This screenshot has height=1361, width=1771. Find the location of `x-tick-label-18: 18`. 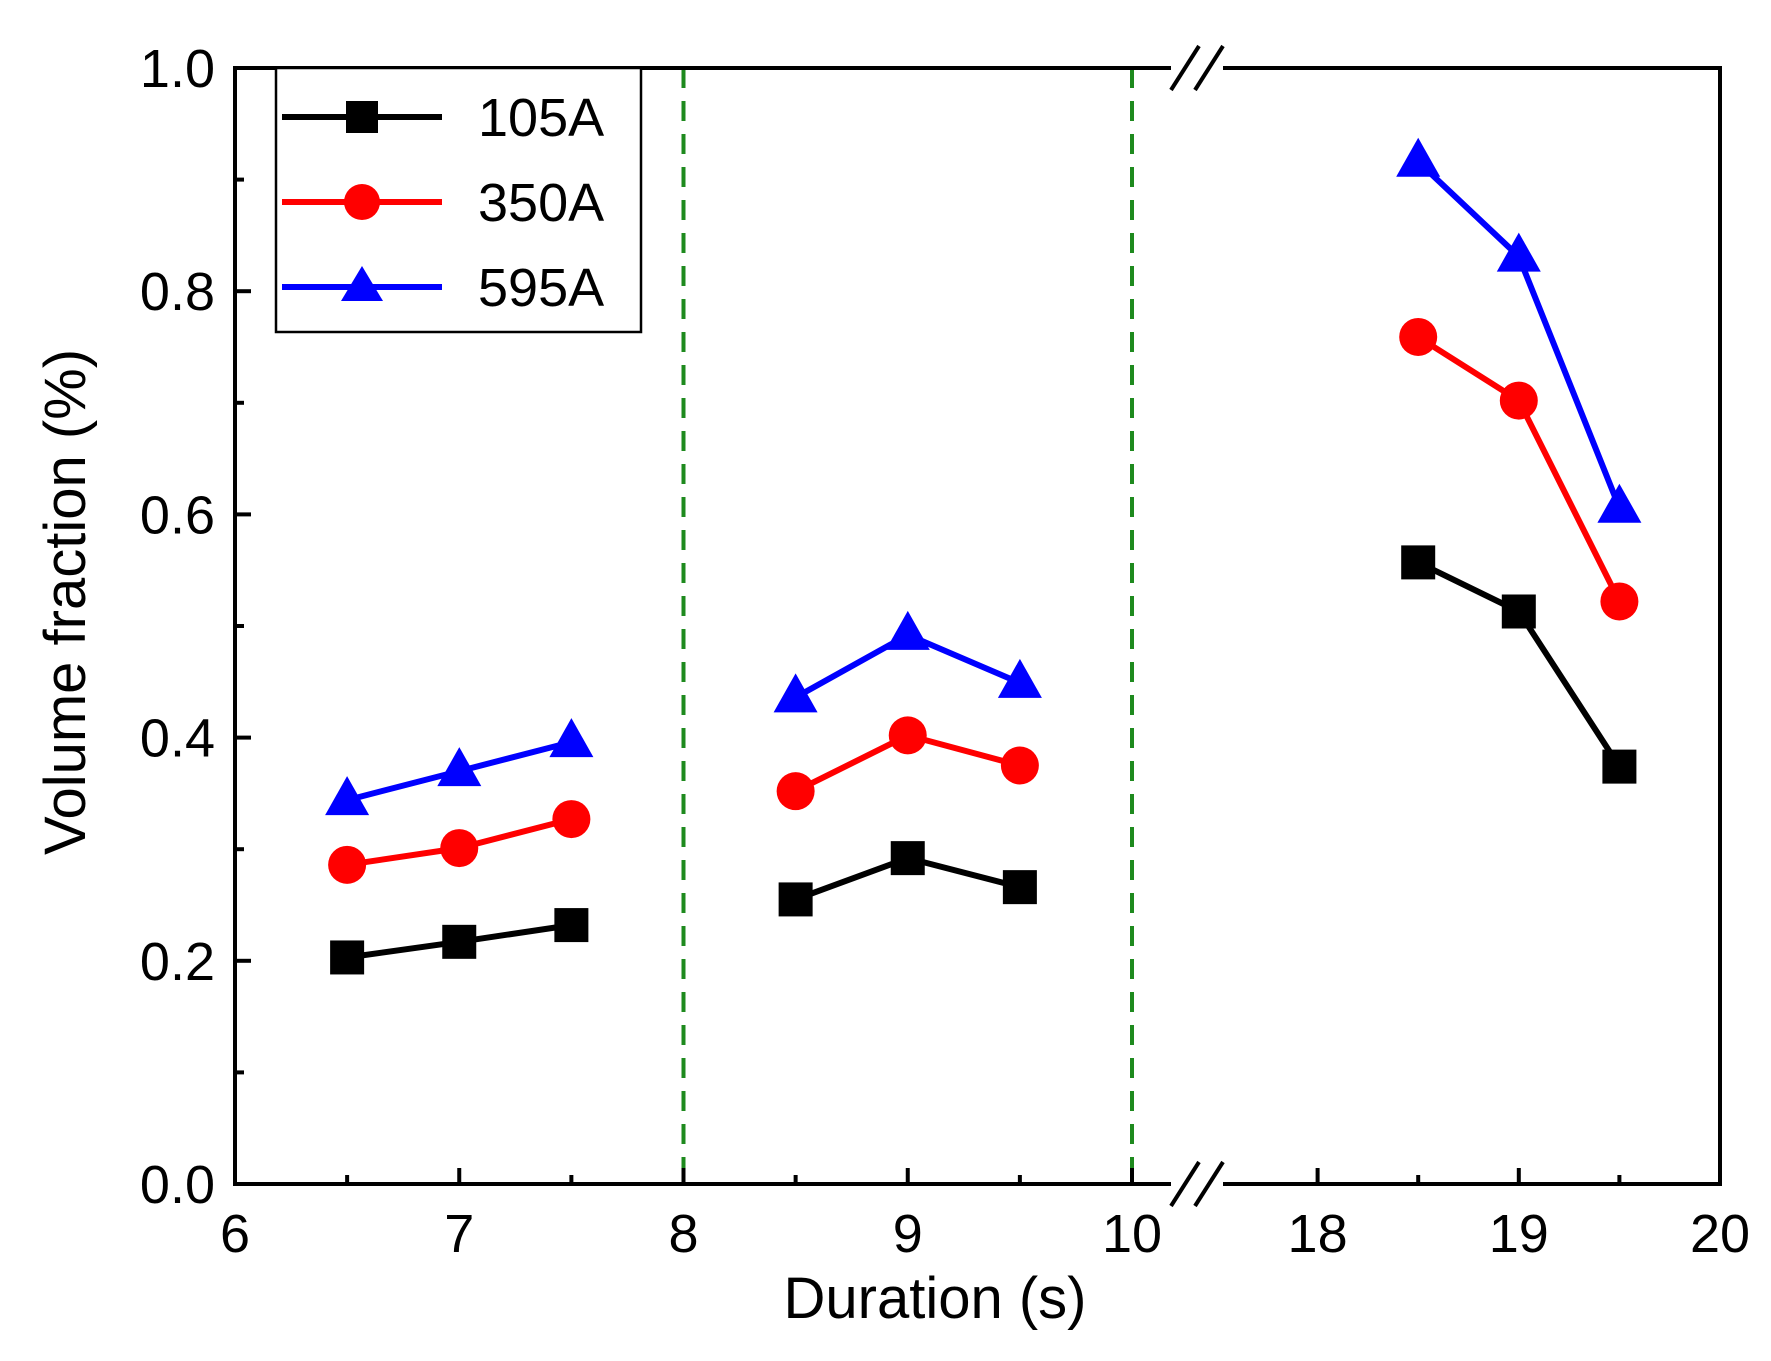

x-tick-label-18: 18 is located at coordinates (1318, 1234).